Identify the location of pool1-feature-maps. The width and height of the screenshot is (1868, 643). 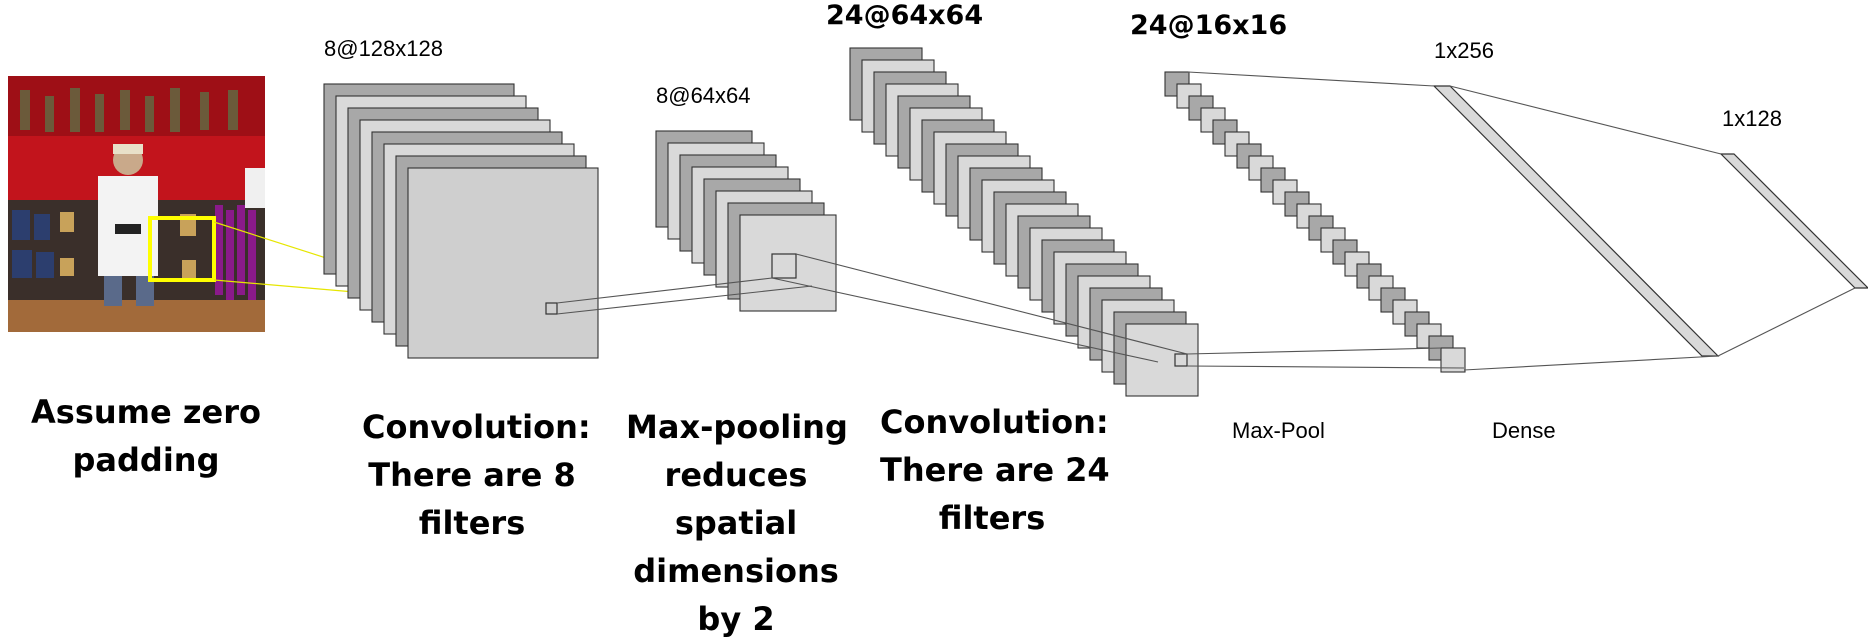
(746, 221).